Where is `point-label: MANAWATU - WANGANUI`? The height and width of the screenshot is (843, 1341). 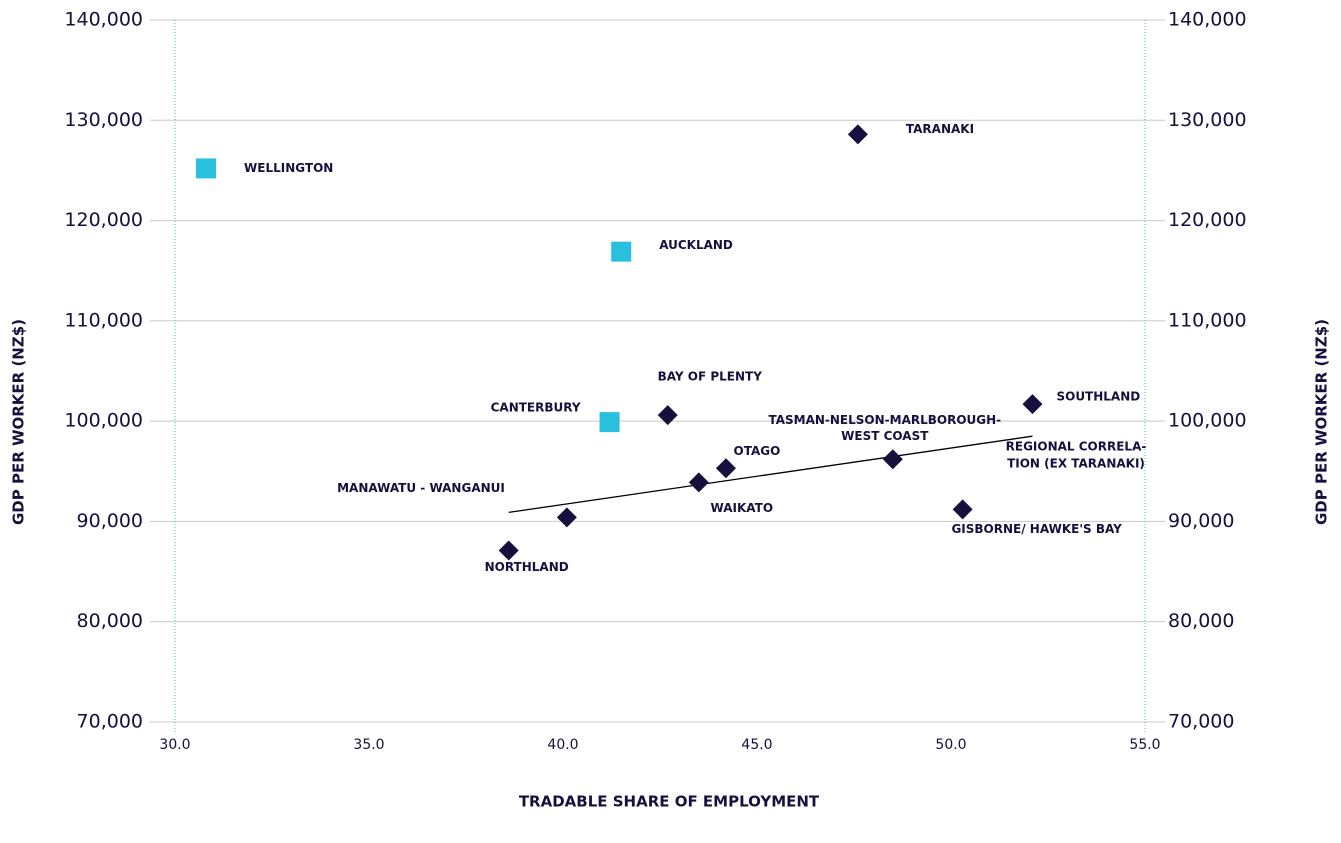
point-label: MANAWATU - WANGANUI is located at coordinates (421, 488).